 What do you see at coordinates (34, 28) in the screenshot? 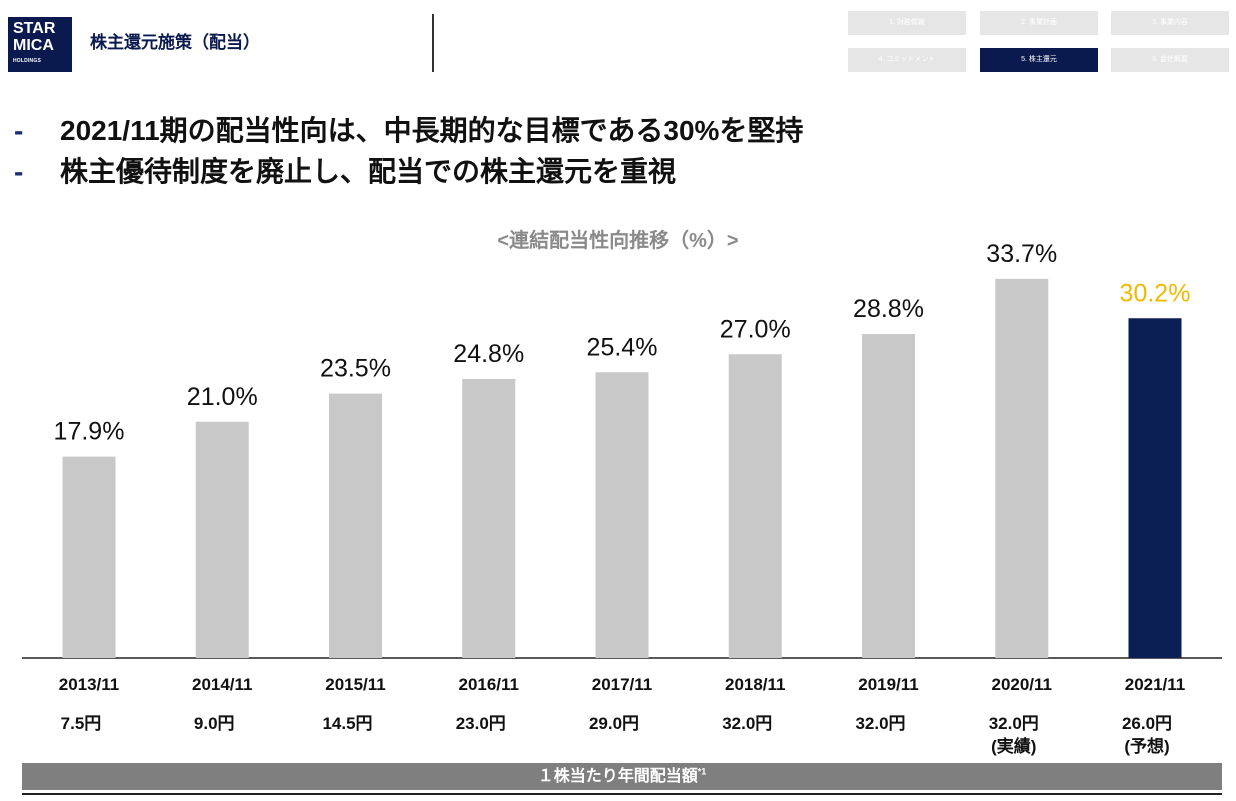
I see `logo-line-1: STAR` at bounding box center [34, 28].